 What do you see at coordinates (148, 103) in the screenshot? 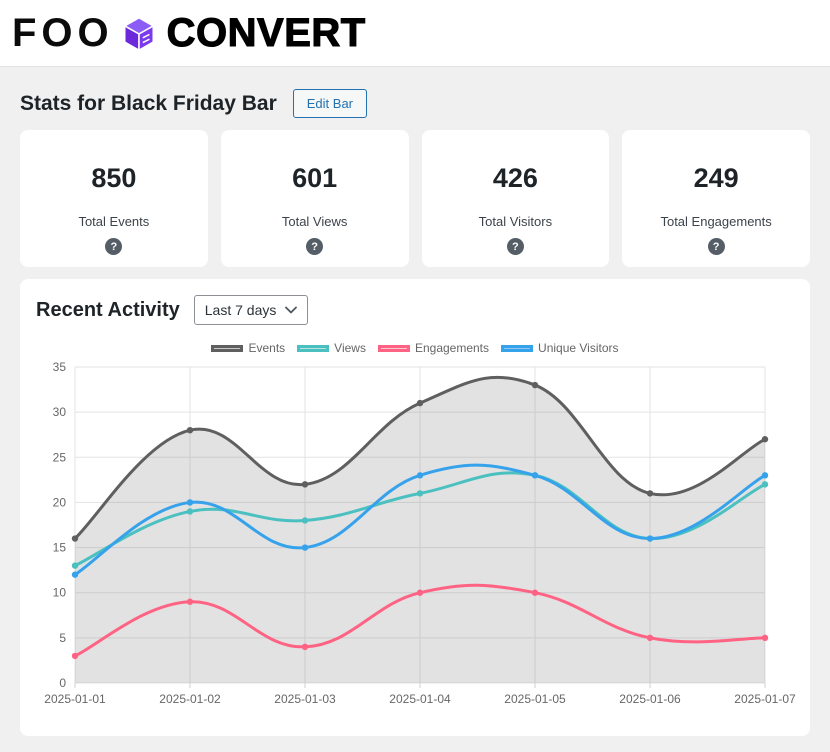
I see `page-title: Stats for Black Friday Bar` at bounding box center [148, 103].